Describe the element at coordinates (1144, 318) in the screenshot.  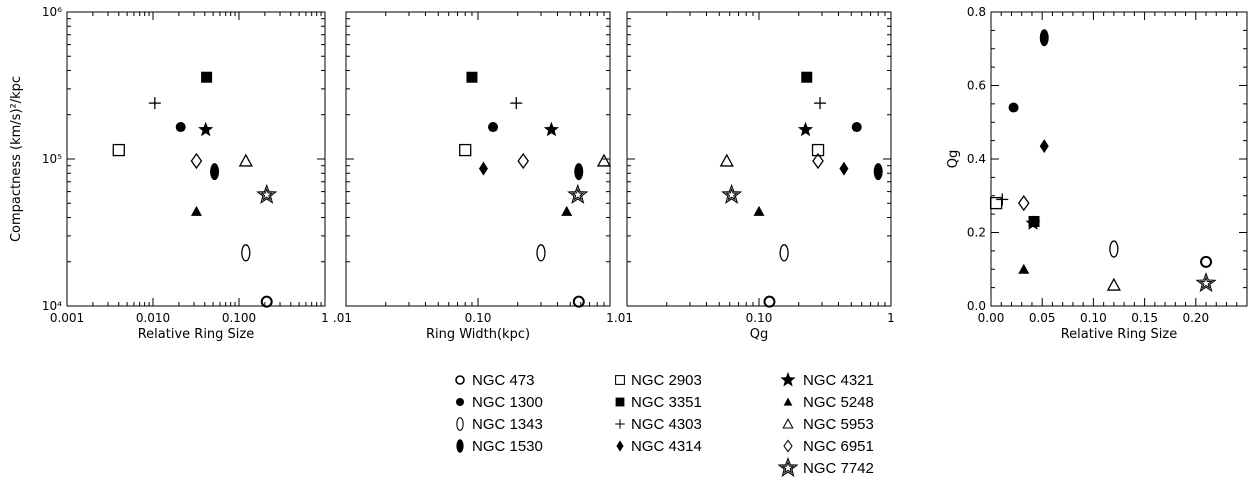
I see `x-tick-label: 0.15` at that location.